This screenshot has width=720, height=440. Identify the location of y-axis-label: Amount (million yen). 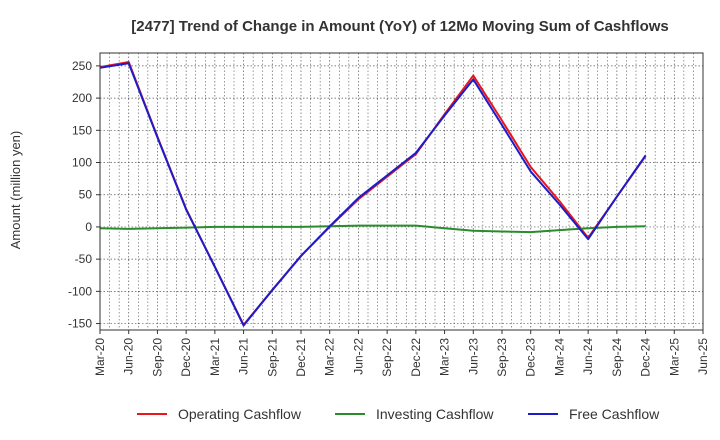
(15, 190).